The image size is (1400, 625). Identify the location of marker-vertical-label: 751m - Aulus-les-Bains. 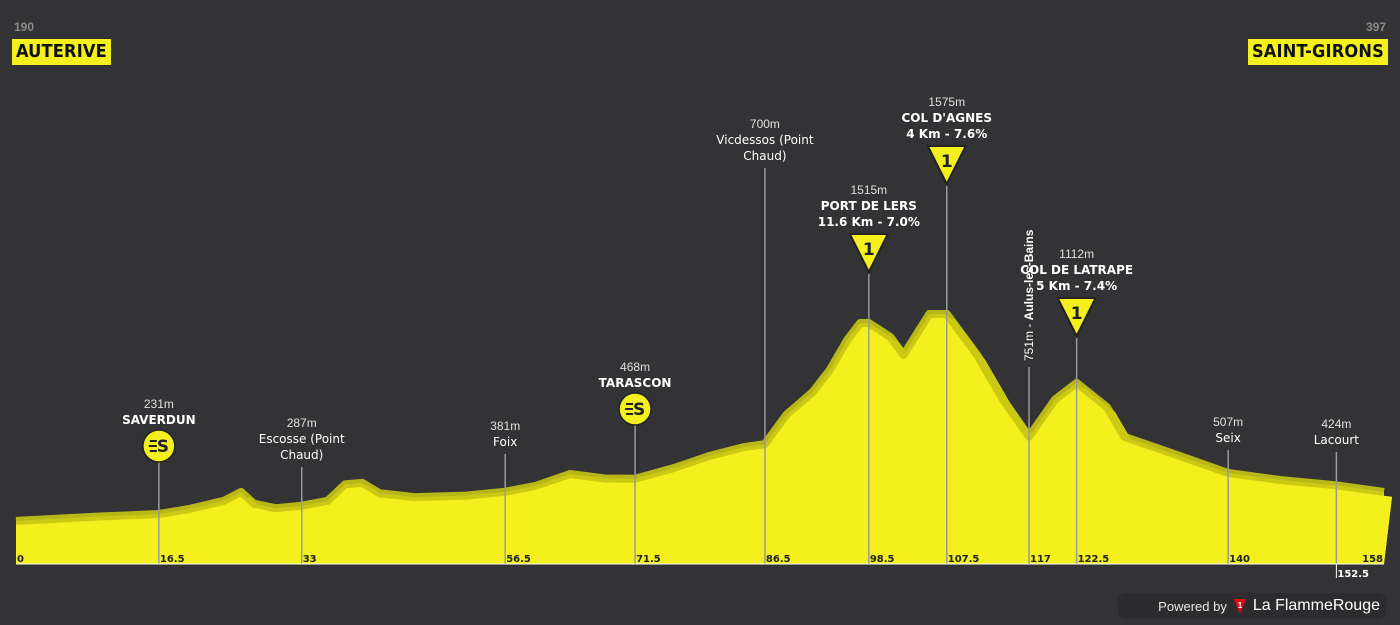
(1029, 295).